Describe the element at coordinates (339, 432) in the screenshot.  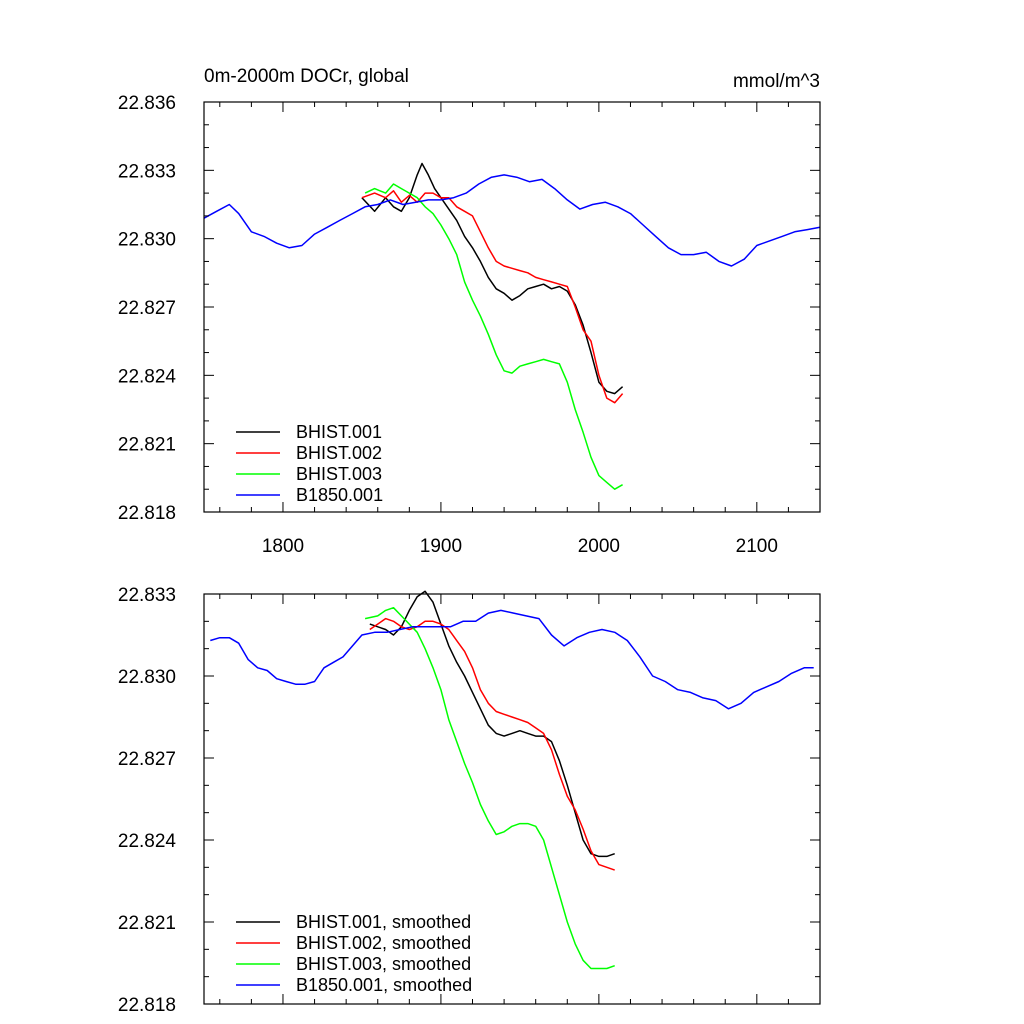
I see `top-legend-label-1: BHIST.001` at that location.